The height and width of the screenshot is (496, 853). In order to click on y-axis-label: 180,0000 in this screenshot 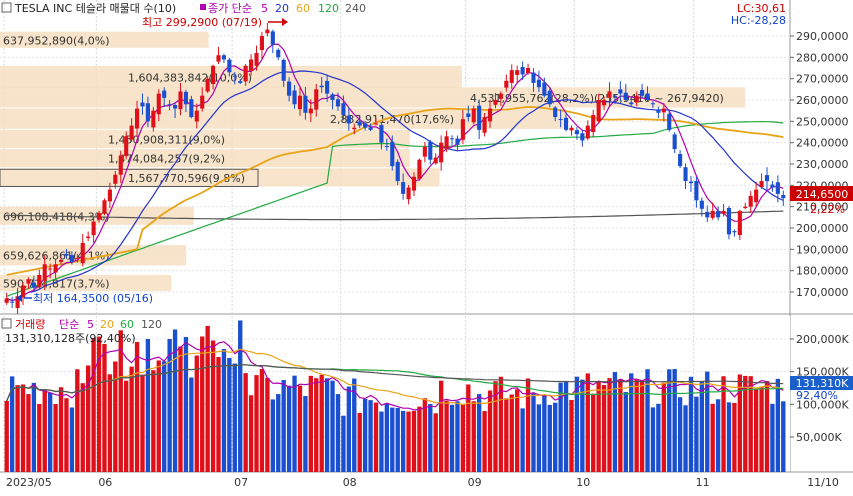, I will do `click(822, 271)`.